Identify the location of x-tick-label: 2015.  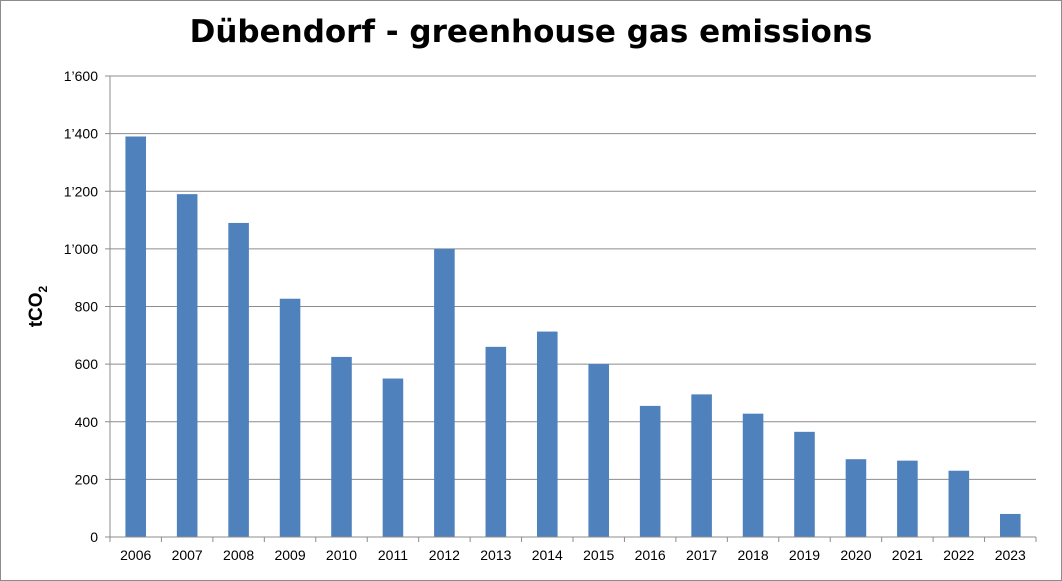
(598, 555).